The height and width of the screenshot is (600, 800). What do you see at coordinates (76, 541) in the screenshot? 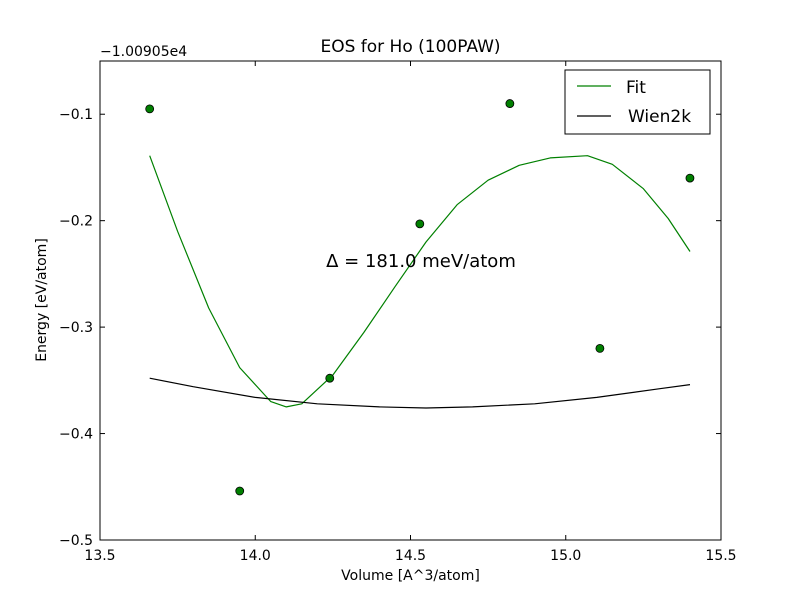
I see `y-tick-label: −0.5` at bounding box center [76, 541].